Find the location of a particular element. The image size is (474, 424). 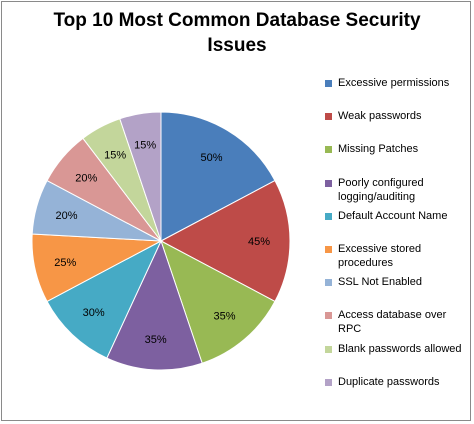

legend-item: Duplicate passwords is located at coordinates (397, 382).